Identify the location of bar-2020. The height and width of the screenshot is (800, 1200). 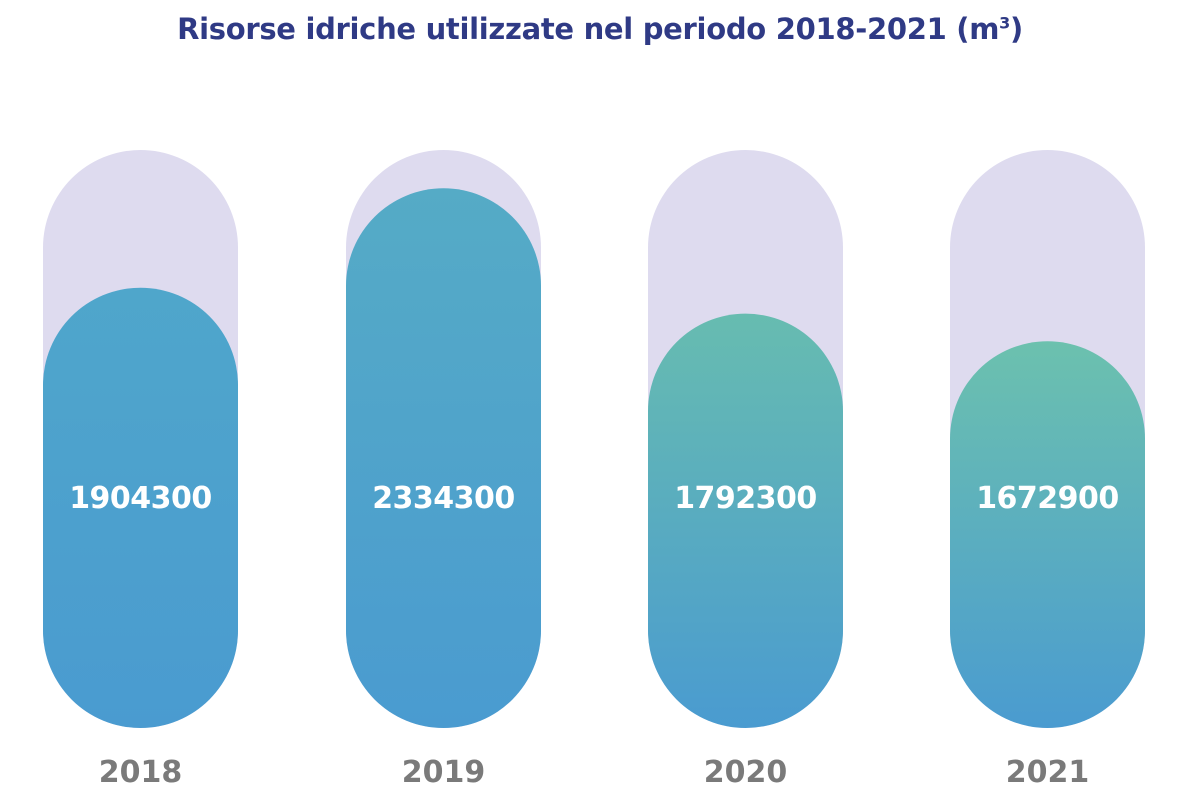
(745, 520).